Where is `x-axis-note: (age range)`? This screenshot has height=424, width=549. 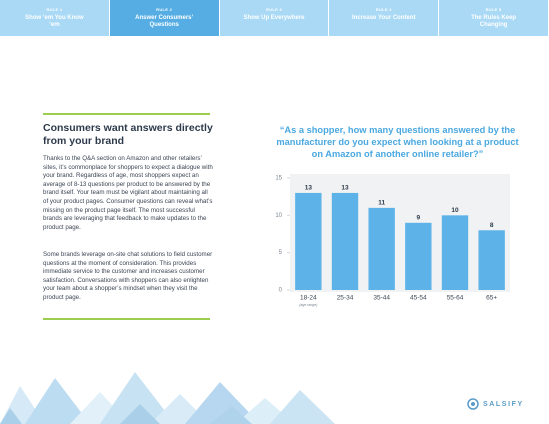
x-axis-note: (age range) is located at coordinates (308, 305).